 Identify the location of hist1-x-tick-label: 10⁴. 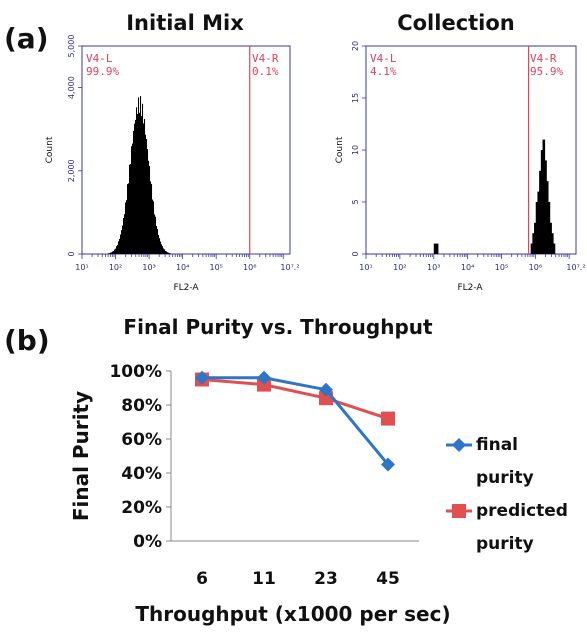
(182, 267).